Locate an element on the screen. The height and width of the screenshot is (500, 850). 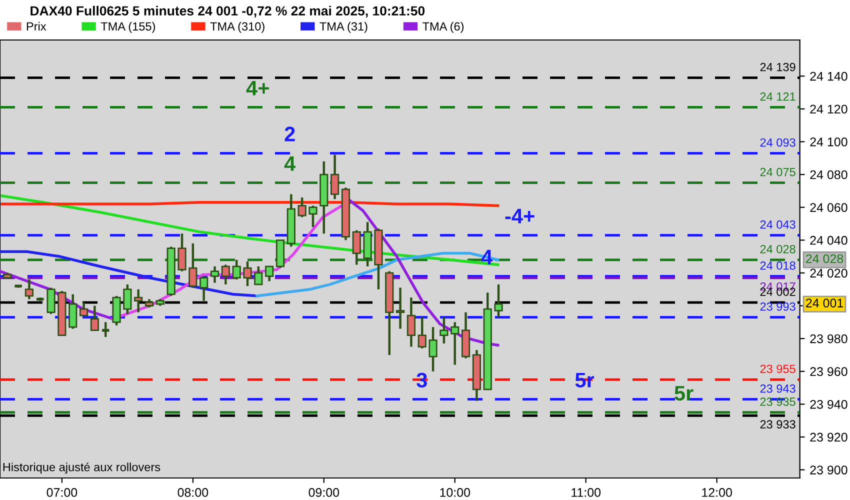
ref-line-label: 23 993 is located at coordinates (778, 306).